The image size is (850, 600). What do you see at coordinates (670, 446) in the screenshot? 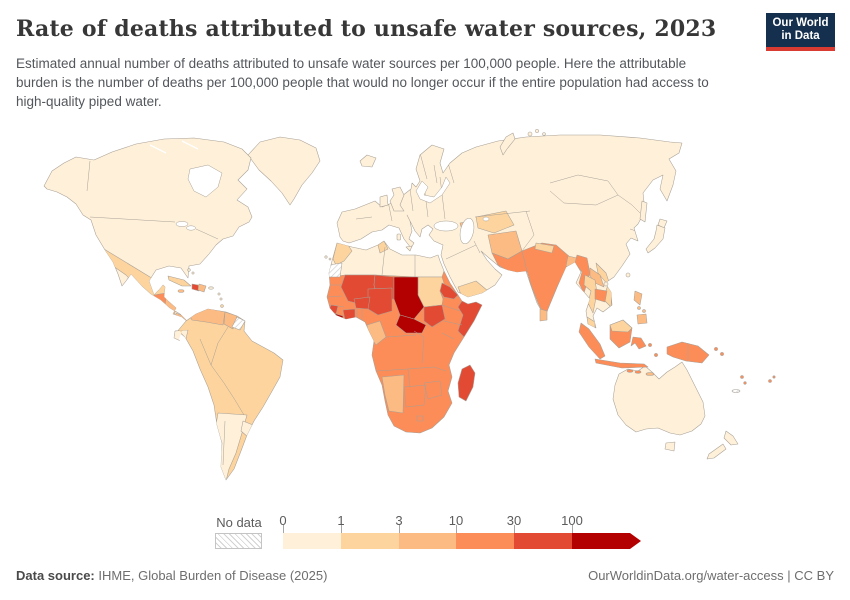
I see `tasmania` at bounding box center [670, 446].